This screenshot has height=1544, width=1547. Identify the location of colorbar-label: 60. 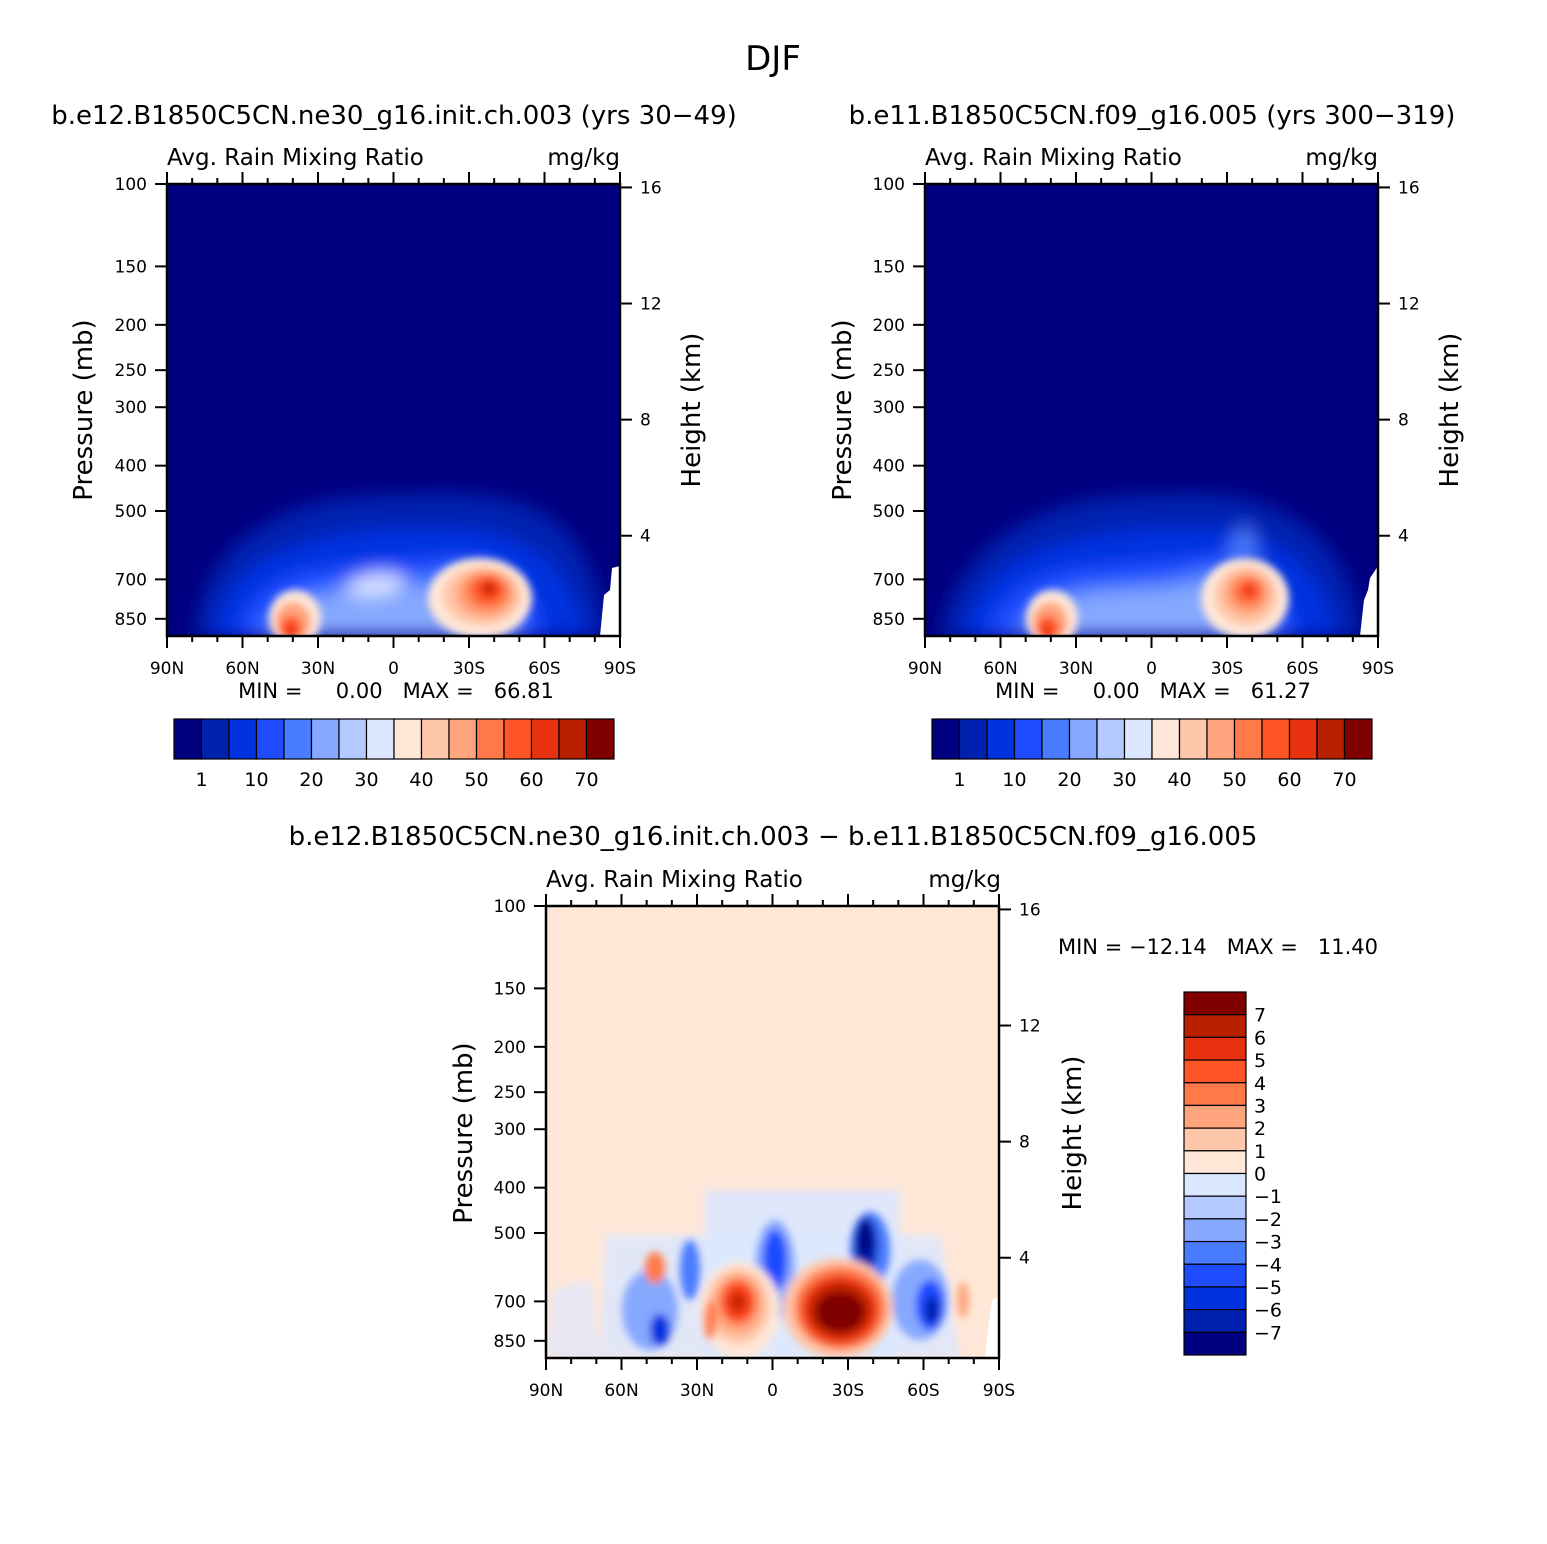
(1289, 780).